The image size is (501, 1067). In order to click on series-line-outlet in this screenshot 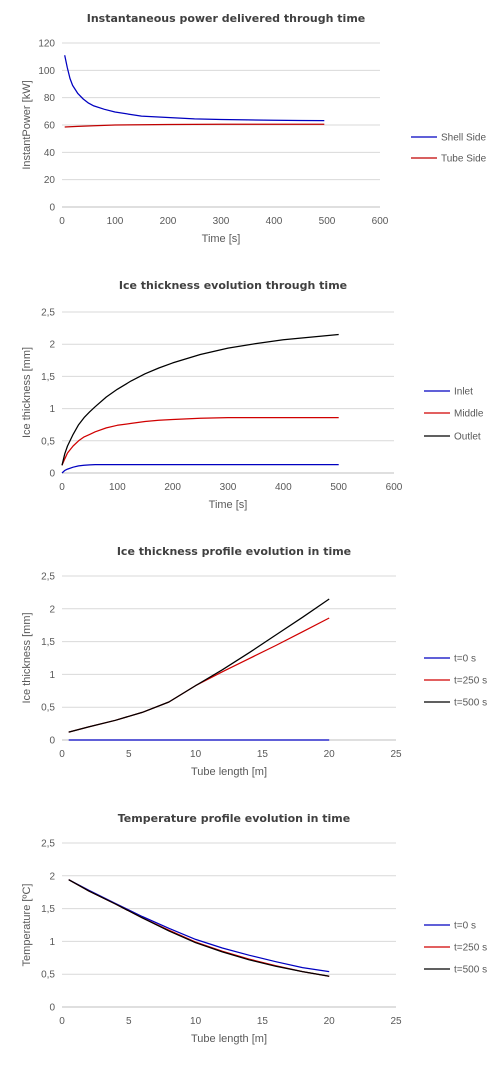, I will do `click(200, 399)`.